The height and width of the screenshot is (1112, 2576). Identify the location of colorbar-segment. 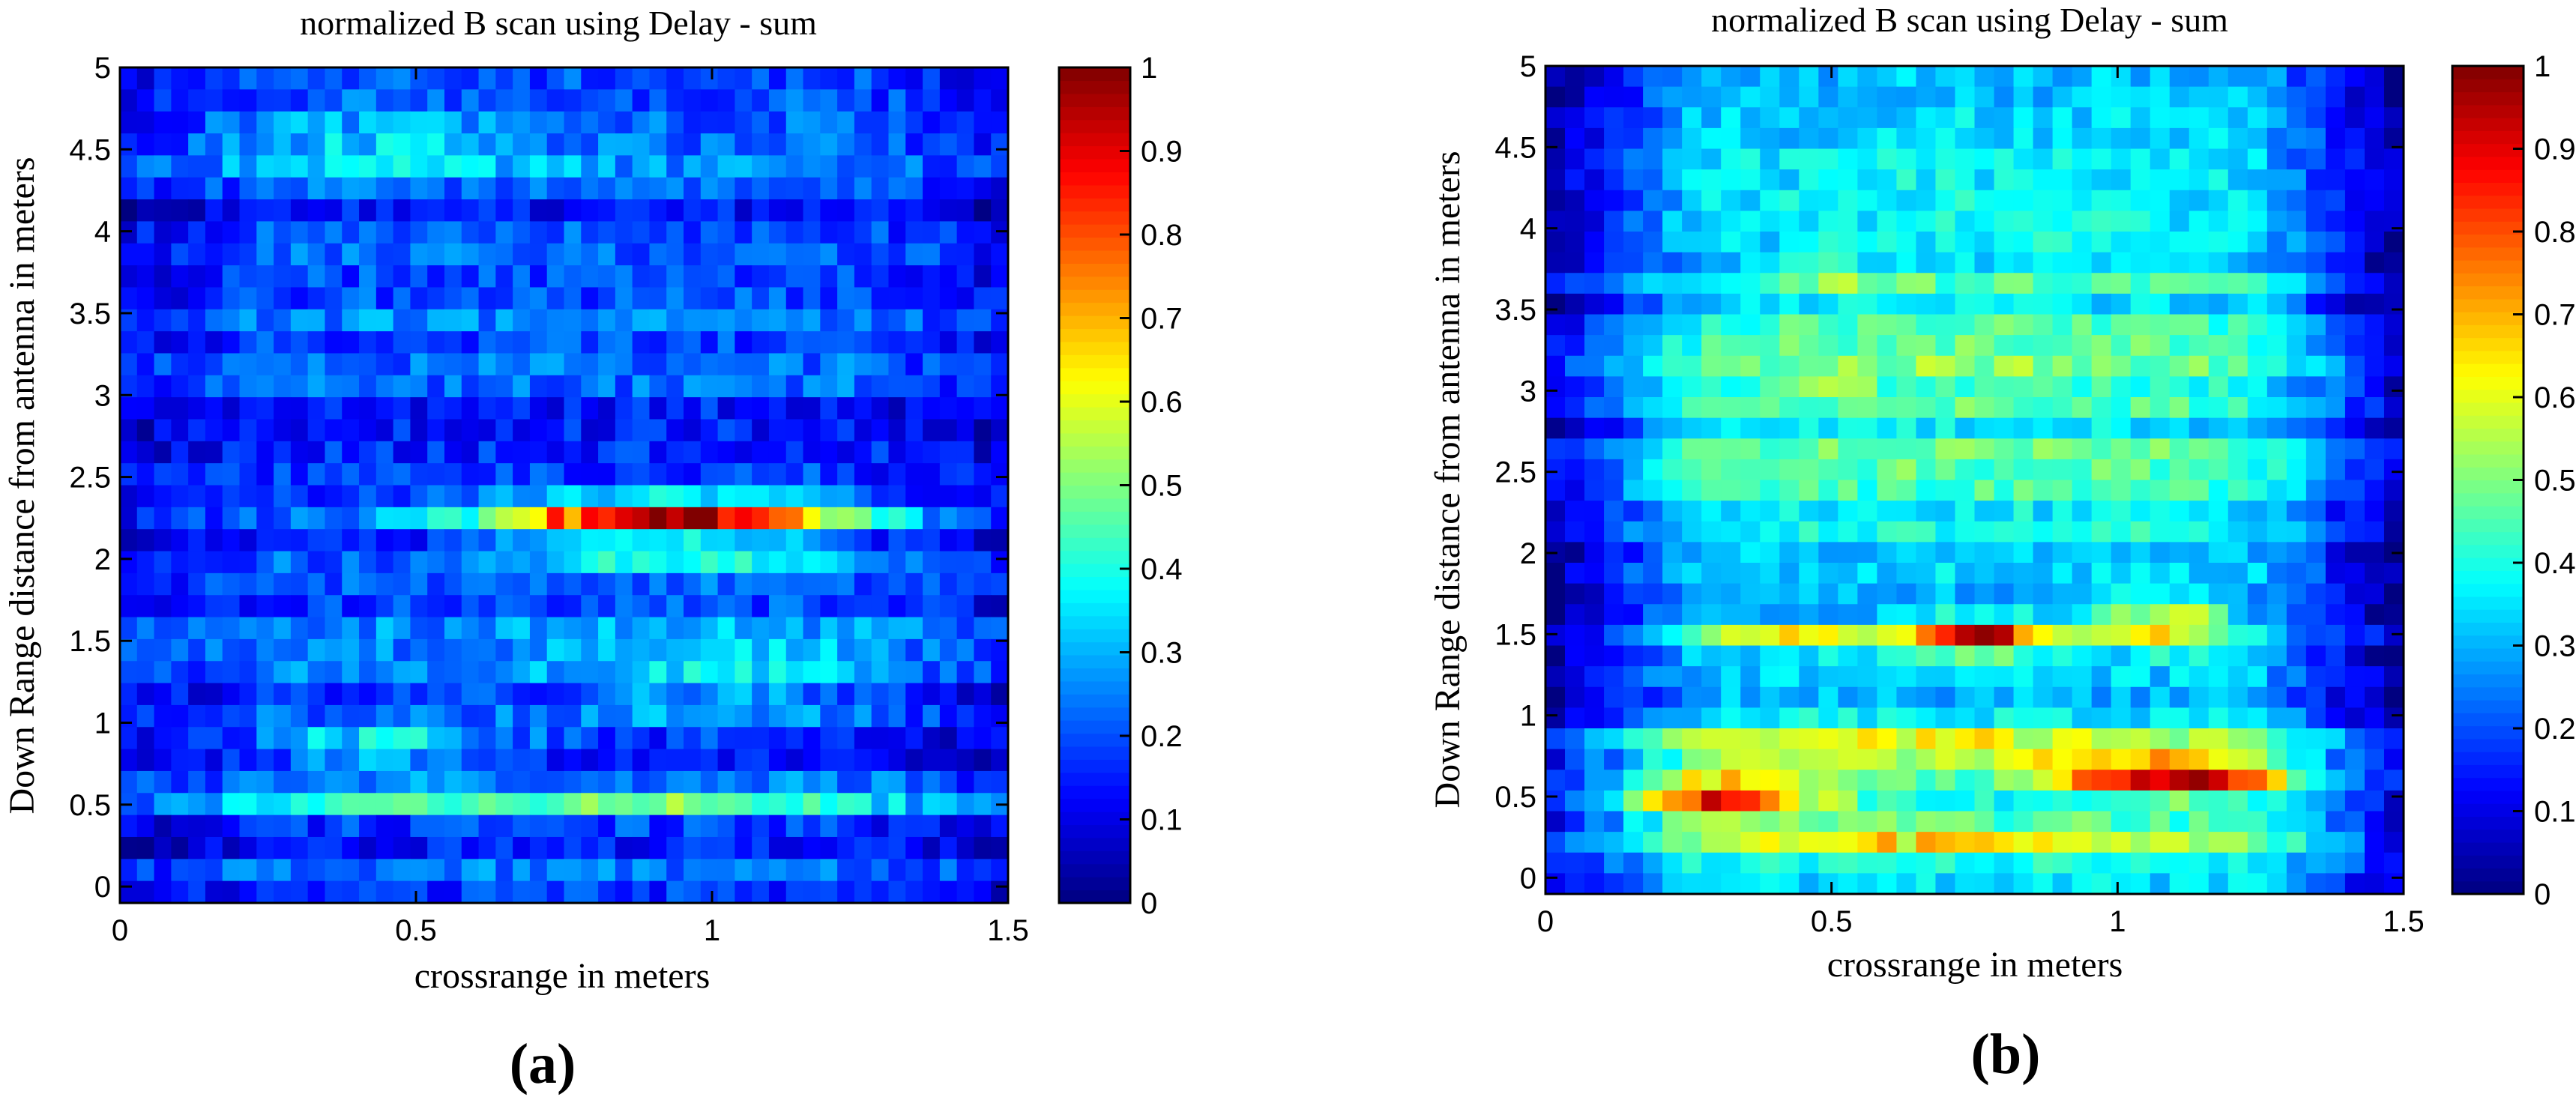
(1095, 191).